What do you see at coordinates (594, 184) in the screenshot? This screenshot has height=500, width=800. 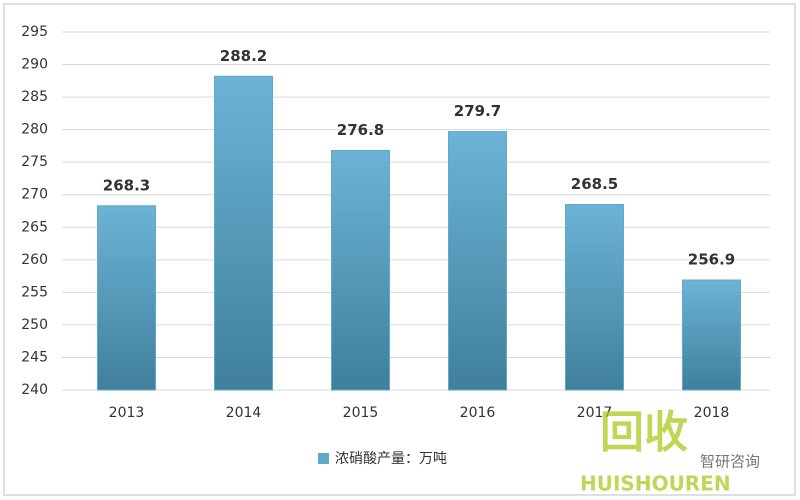 I see `value-label: 268.5` at bounding box center [594, 184].